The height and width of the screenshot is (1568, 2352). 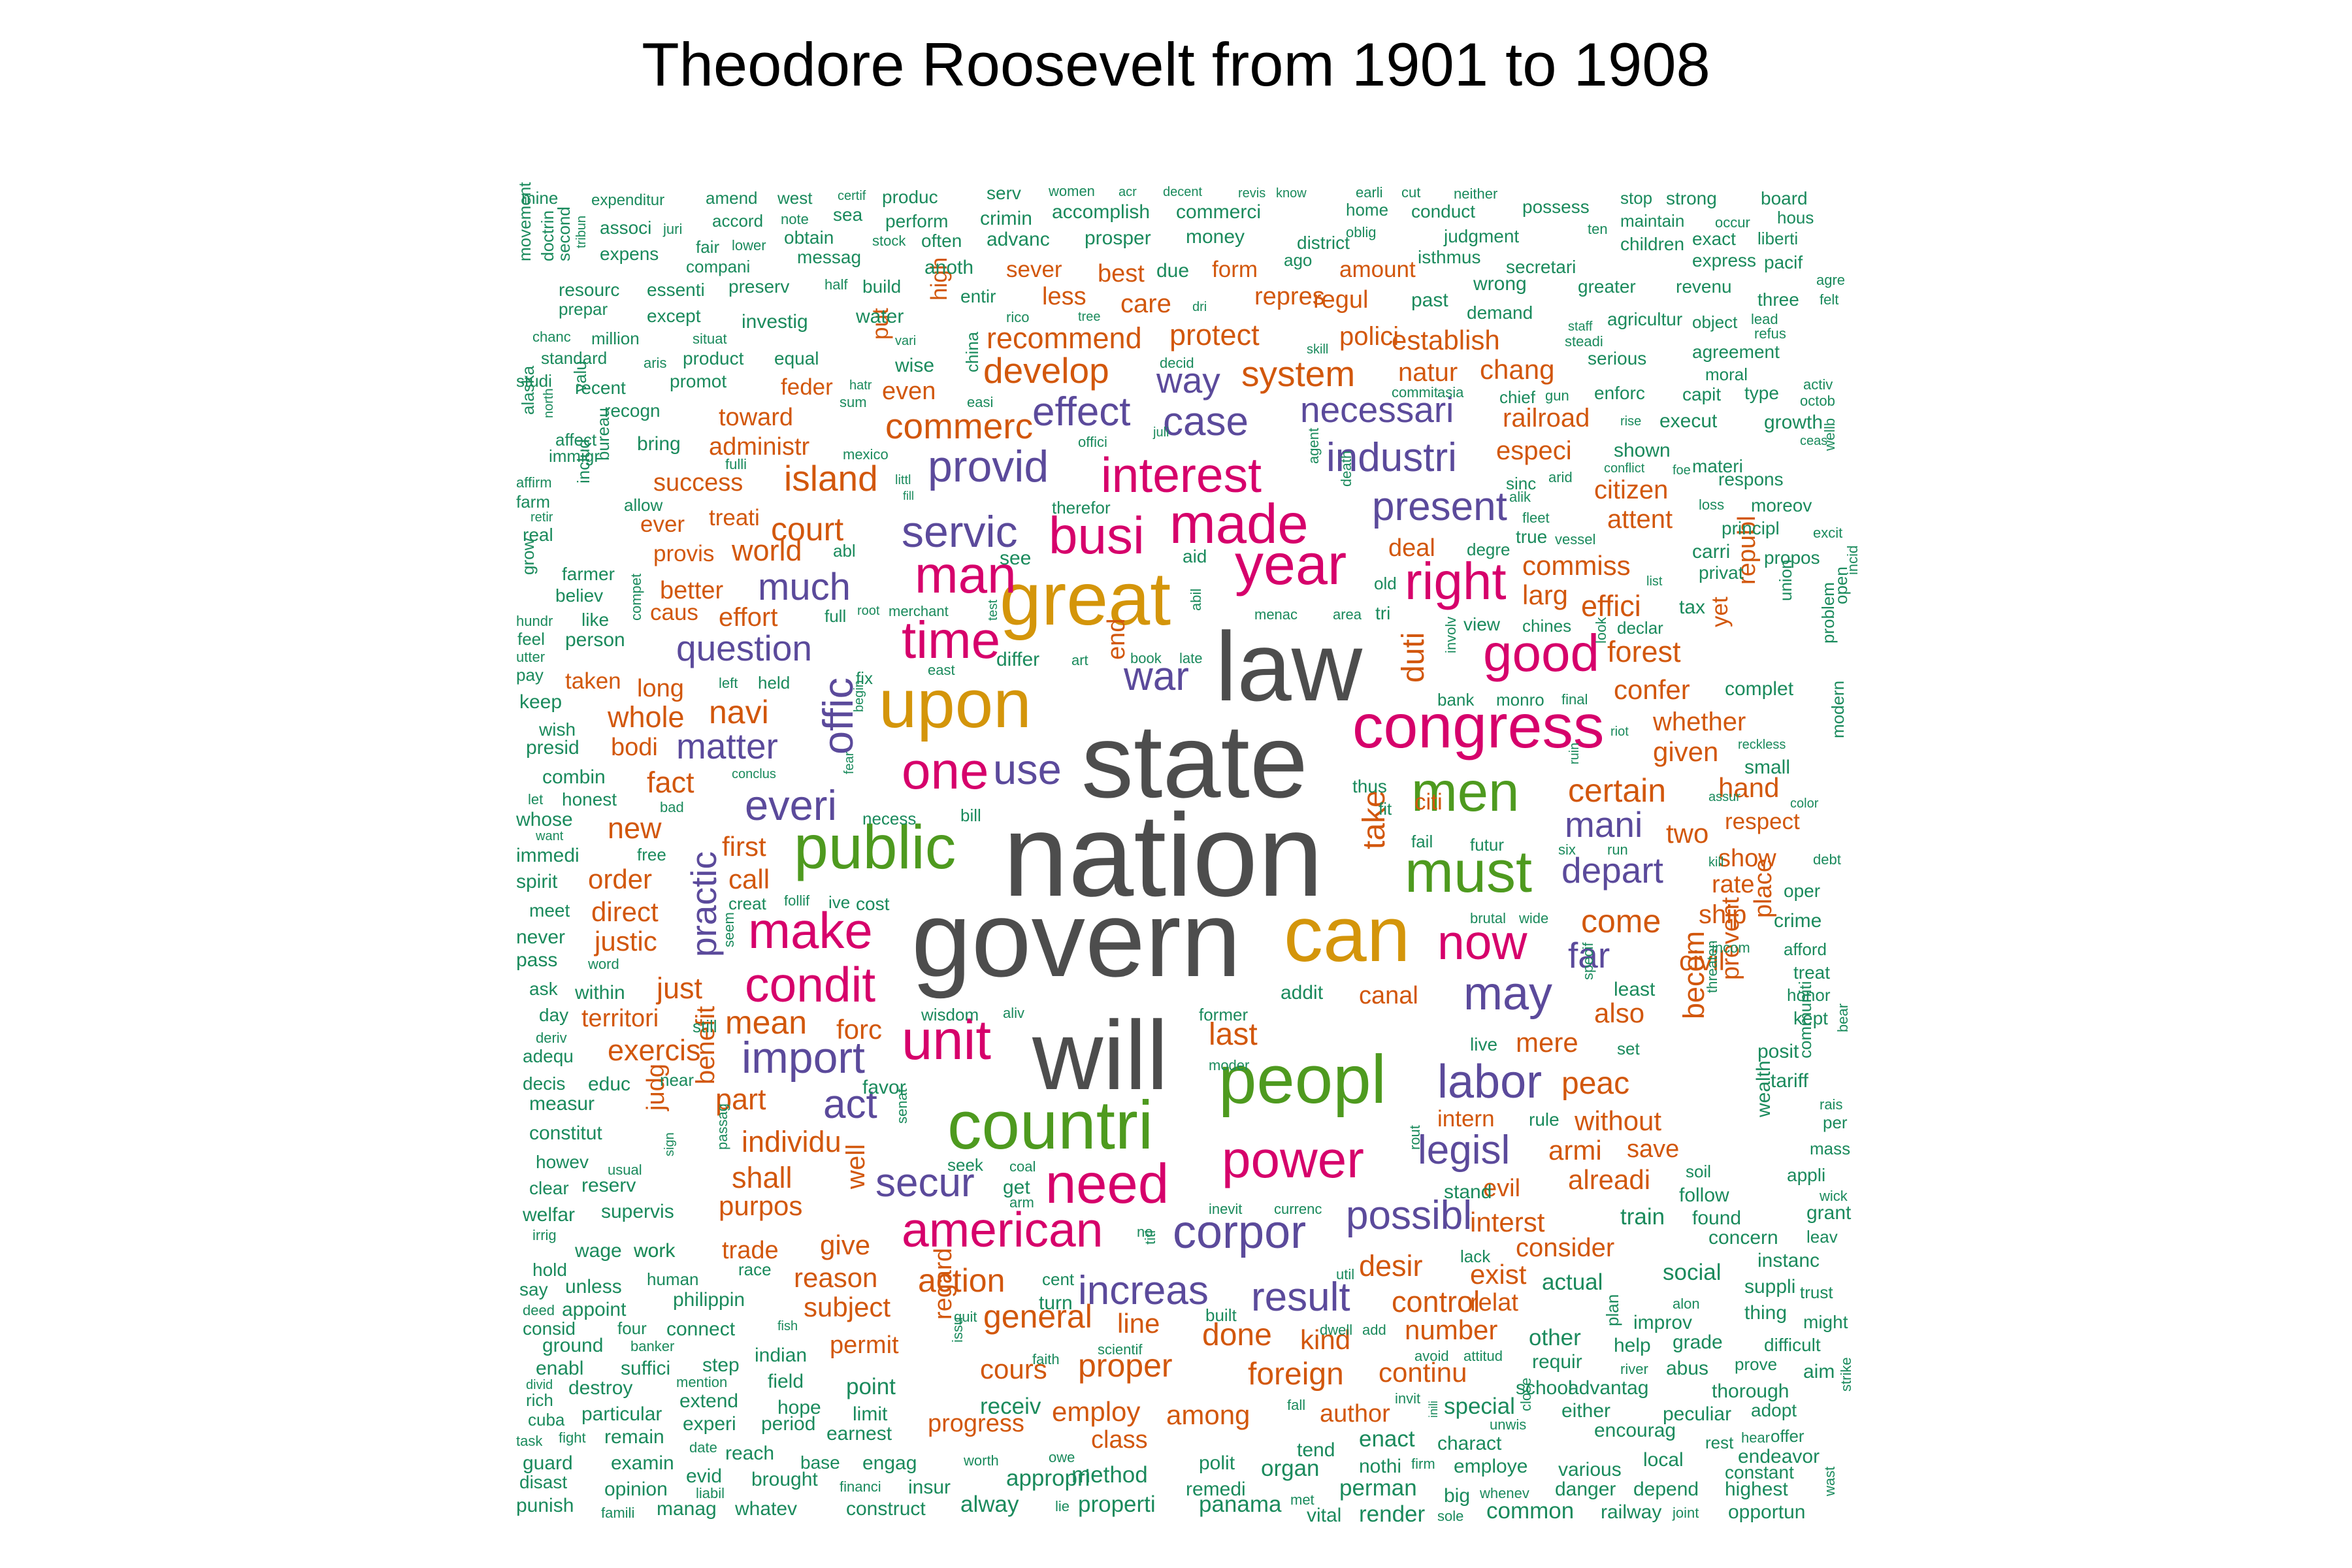 What do you see at coordinates (836, 1277) in the screenshot?
I see `word-reason: reason` at bounding box center [836, 1277].